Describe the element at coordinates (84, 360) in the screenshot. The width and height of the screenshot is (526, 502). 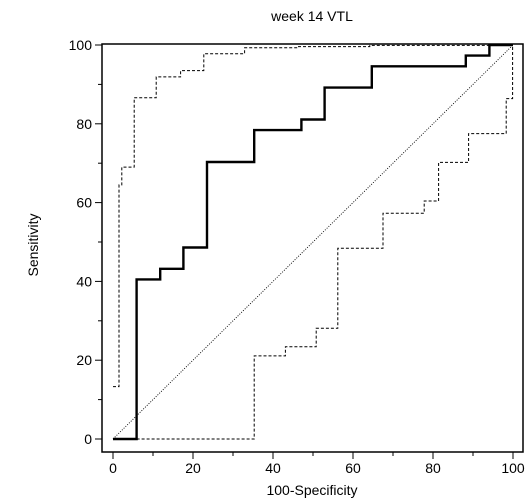
I see `y-tick-label: 20` at that location.